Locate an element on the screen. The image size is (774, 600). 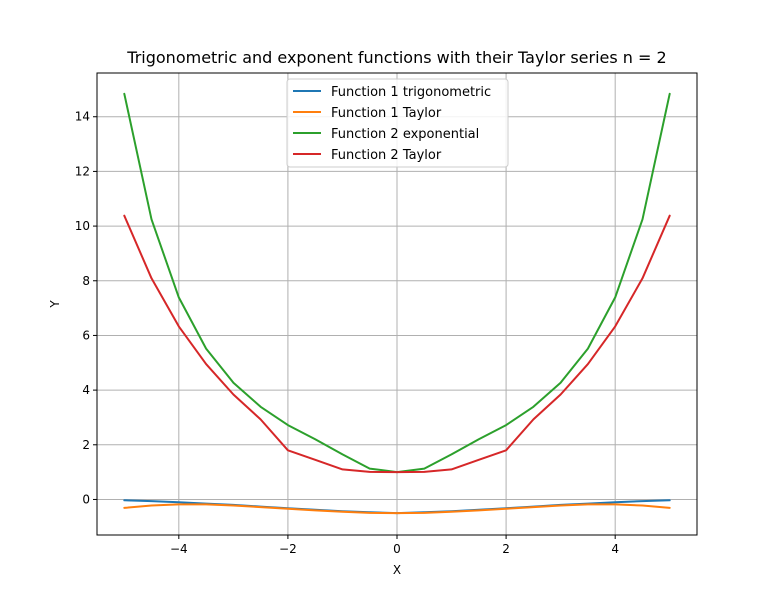
y-tick-label: 8 is located at coordinates (86, 281).